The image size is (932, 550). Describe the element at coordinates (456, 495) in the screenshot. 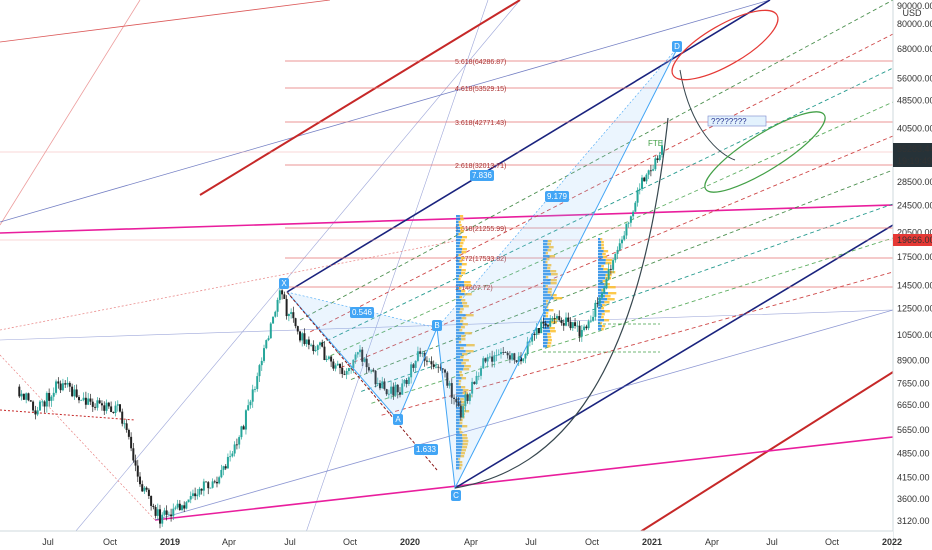

I see `pattern-point-box` at that location.